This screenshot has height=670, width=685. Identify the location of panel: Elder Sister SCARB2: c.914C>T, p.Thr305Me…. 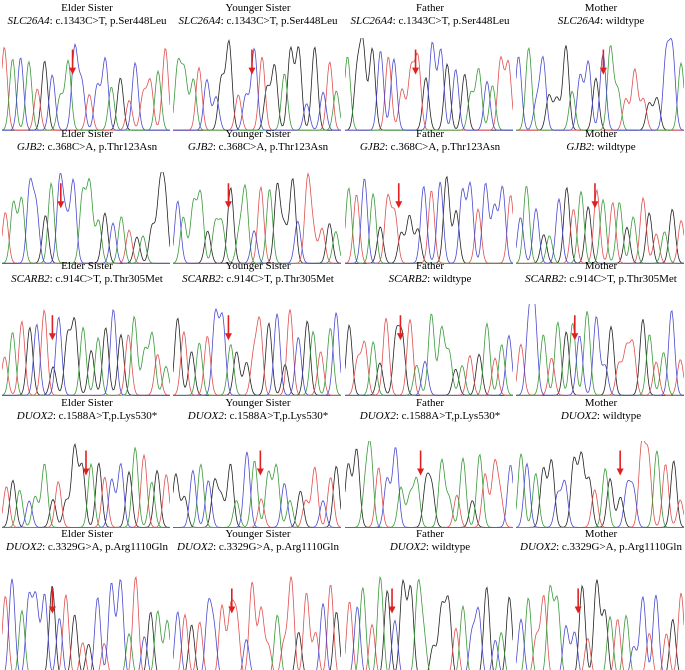
(87, 329).